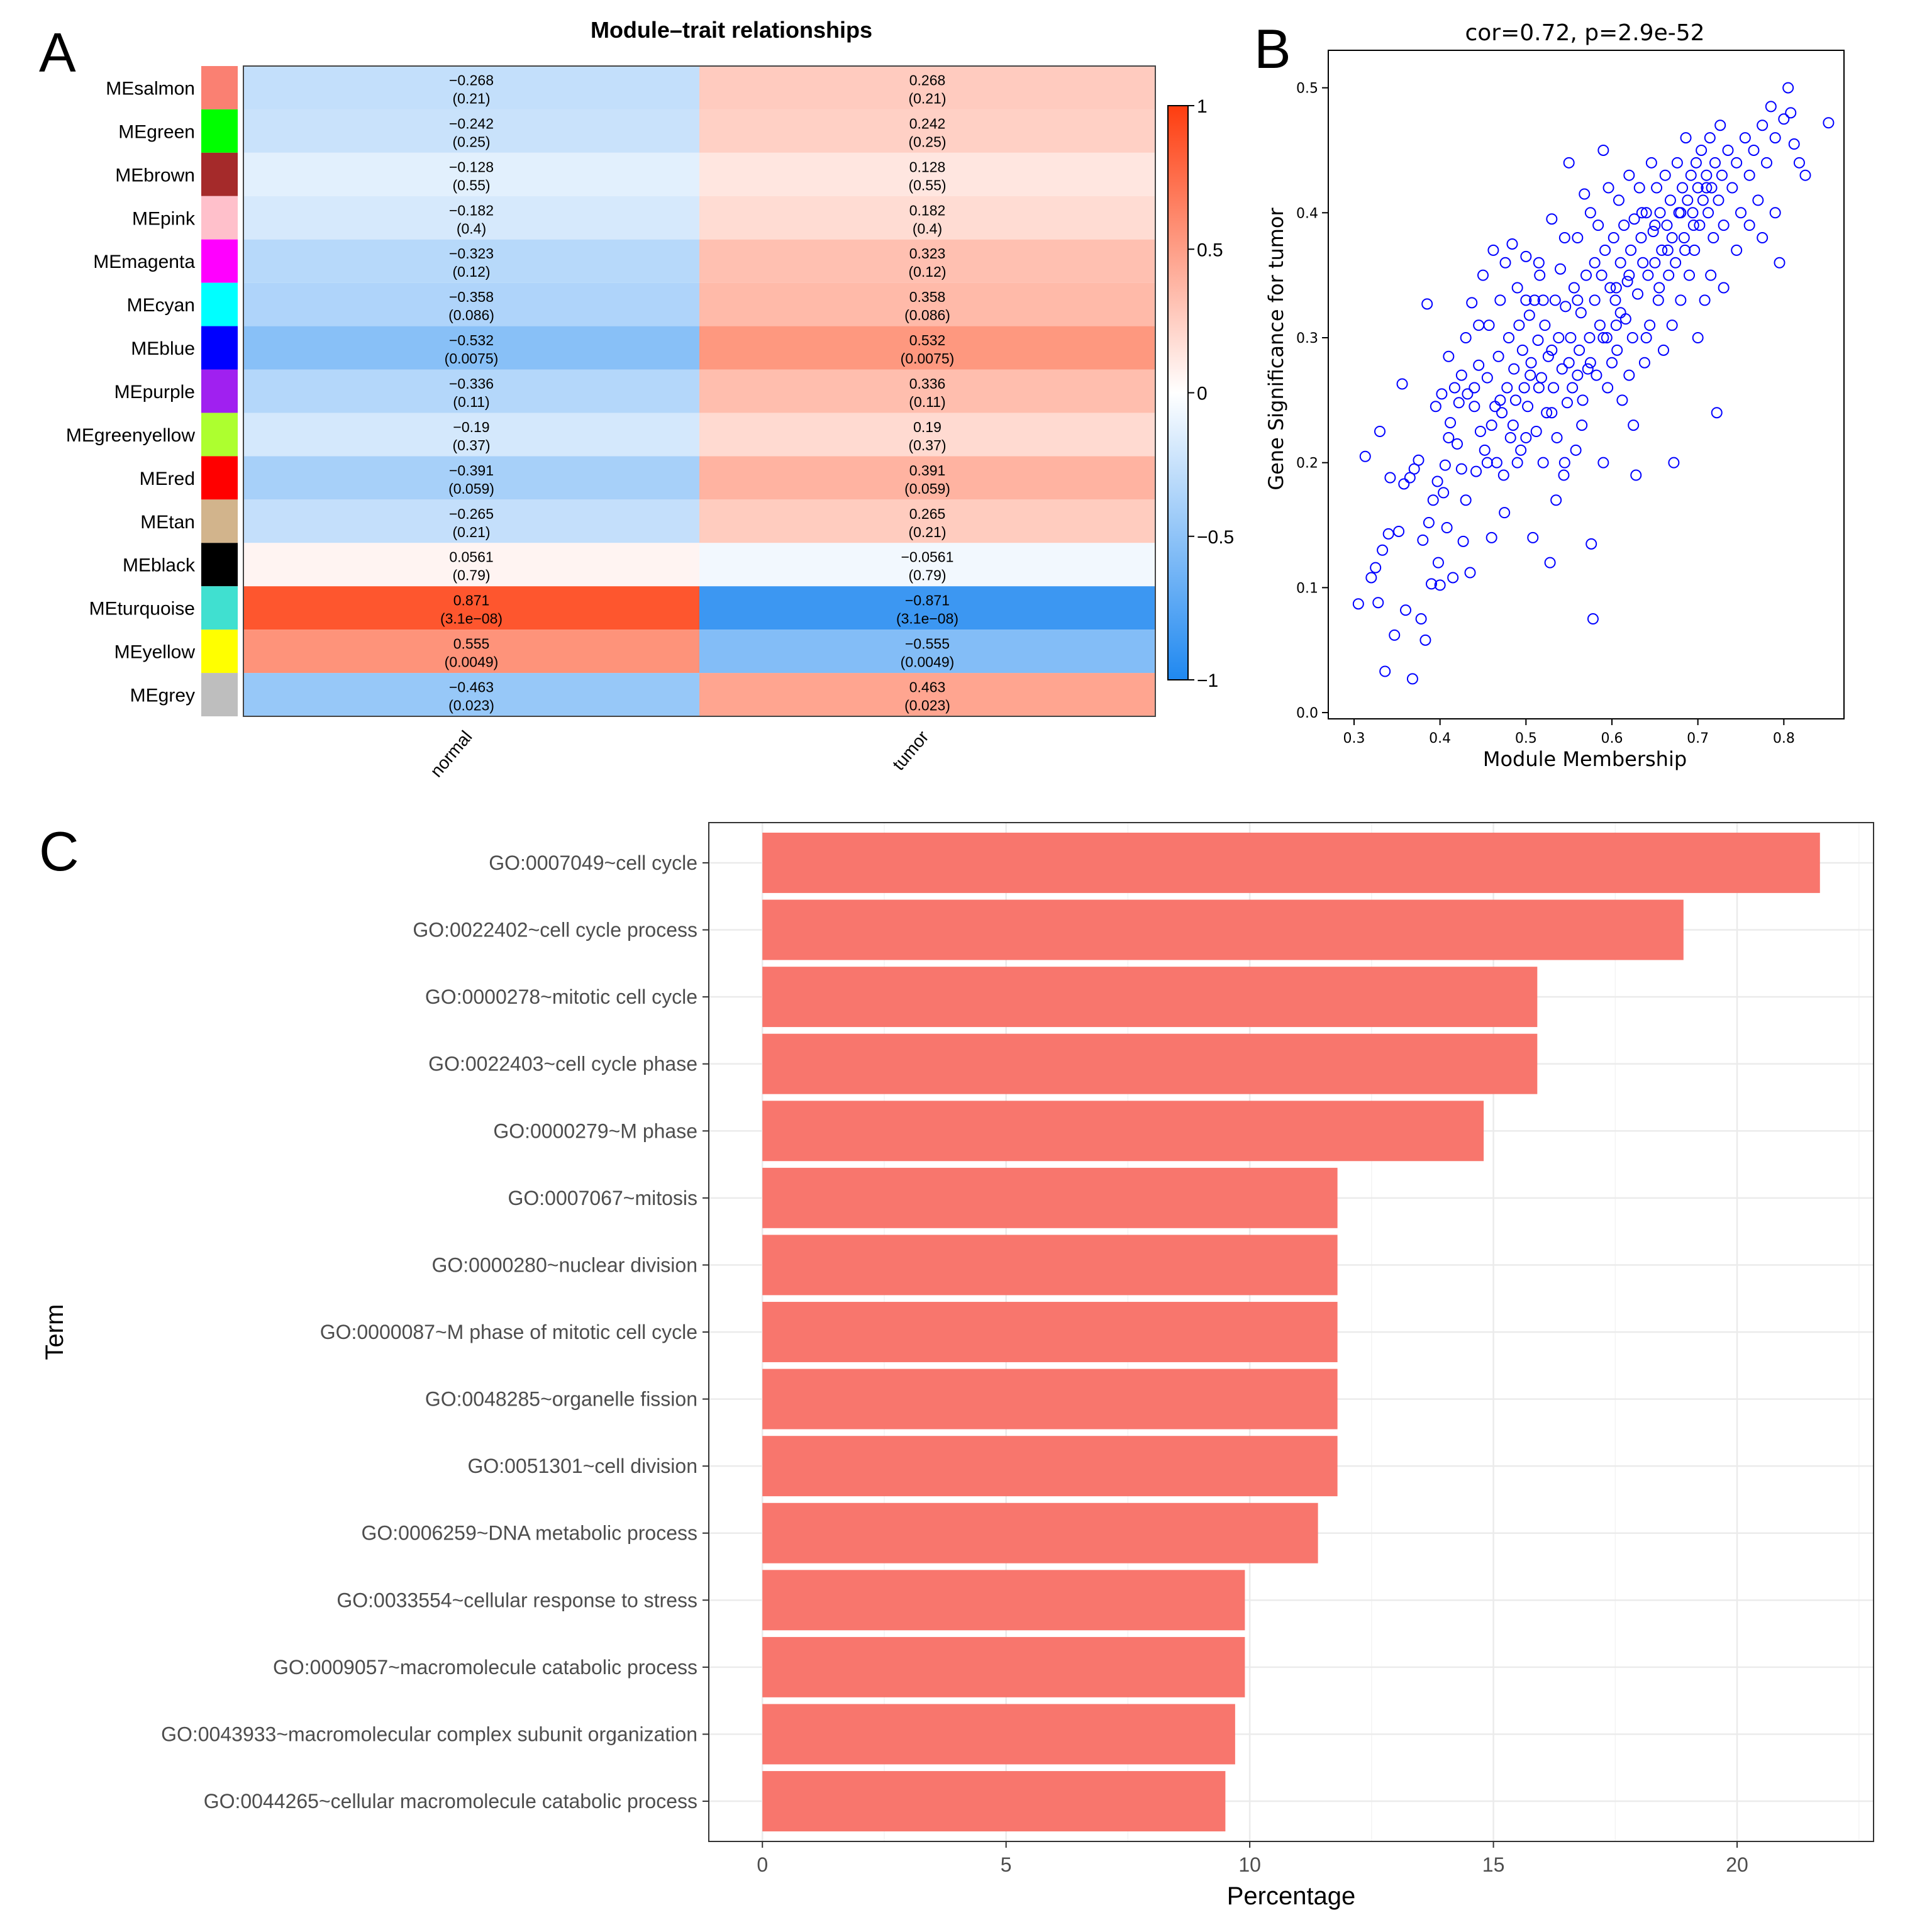 This screenshot has height=1932, width=1905. Describe the element at coordinates (927, 445) in the screenshot. I see `cell-pvalue: (0.37)` at that location.